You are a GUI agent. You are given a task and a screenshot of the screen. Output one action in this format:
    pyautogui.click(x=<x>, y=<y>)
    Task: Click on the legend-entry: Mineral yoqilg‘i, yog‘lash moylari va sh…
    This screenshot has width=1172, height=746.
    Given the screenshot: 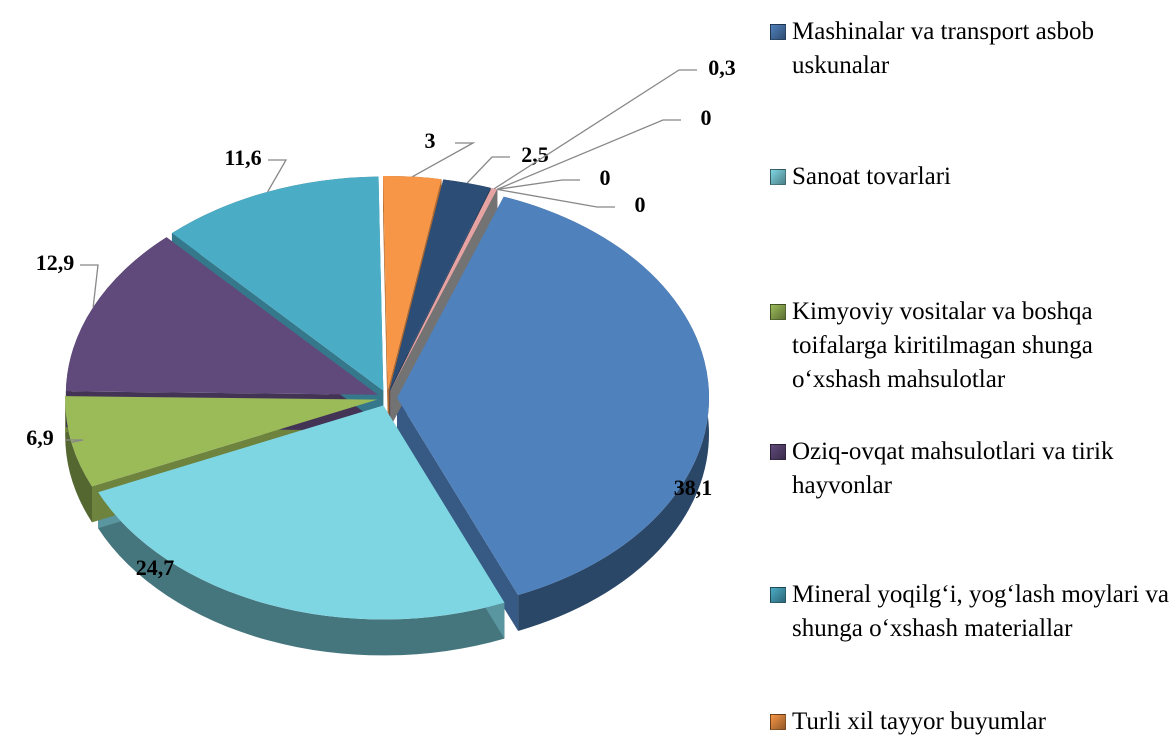 What is the action you would take?
    pyautogui.click(x=970, y=612)
    